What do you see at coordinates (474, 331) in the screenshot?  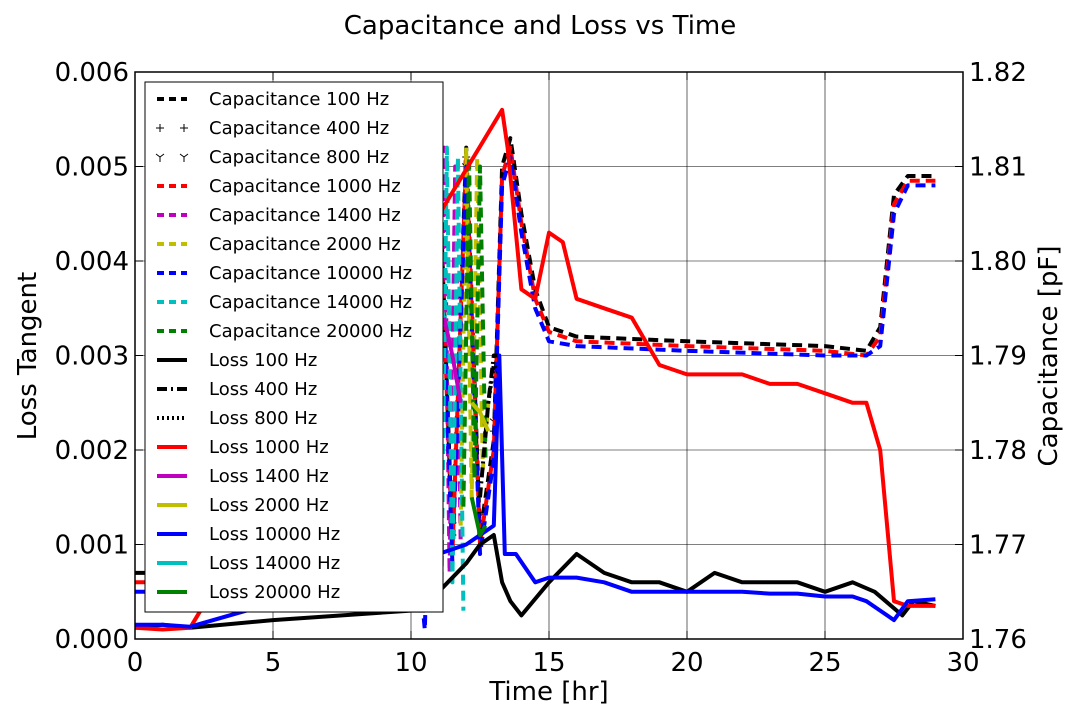 I see `series-capacitance-20000-hz` at bounding box center [474, 331].